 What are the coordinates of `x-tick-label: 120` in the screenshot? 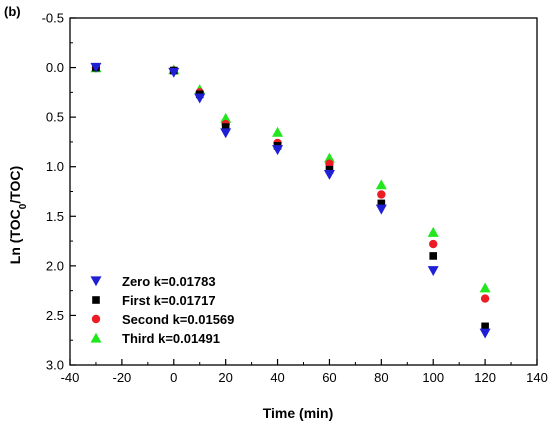 It's located at (485, 377).